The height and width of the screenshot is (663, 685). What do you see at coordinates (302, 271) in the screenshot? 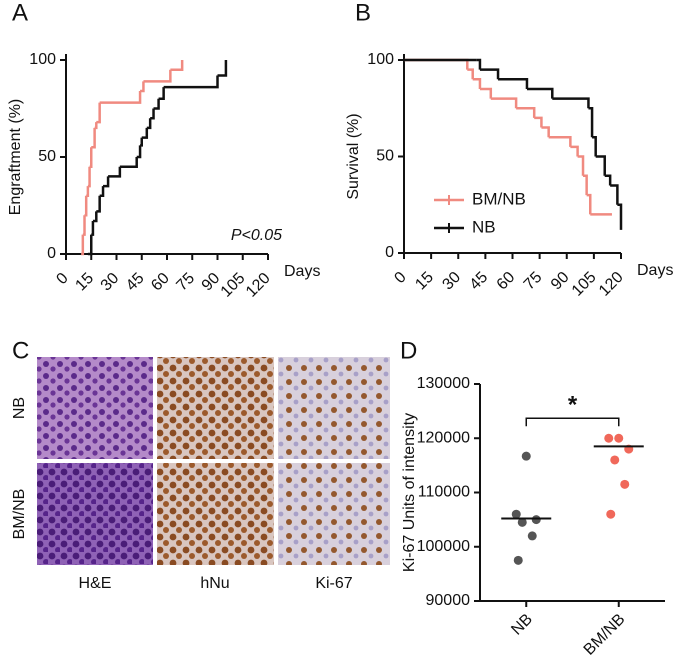
I see `x-axis-label: Days` at bounding box center [302, 271].